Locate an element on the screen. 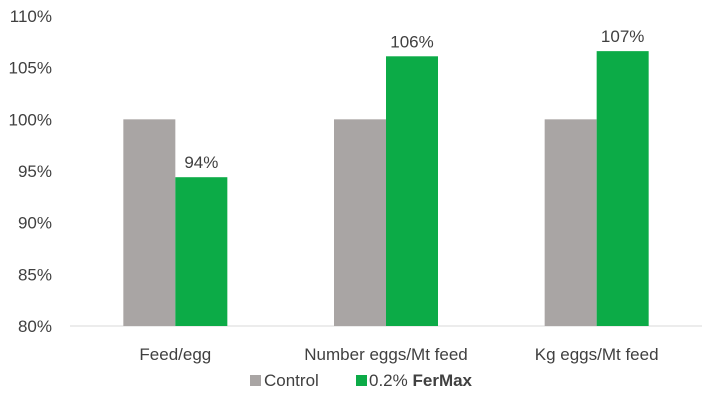  legend-label-control: Control is located at coordinates (291, 380).